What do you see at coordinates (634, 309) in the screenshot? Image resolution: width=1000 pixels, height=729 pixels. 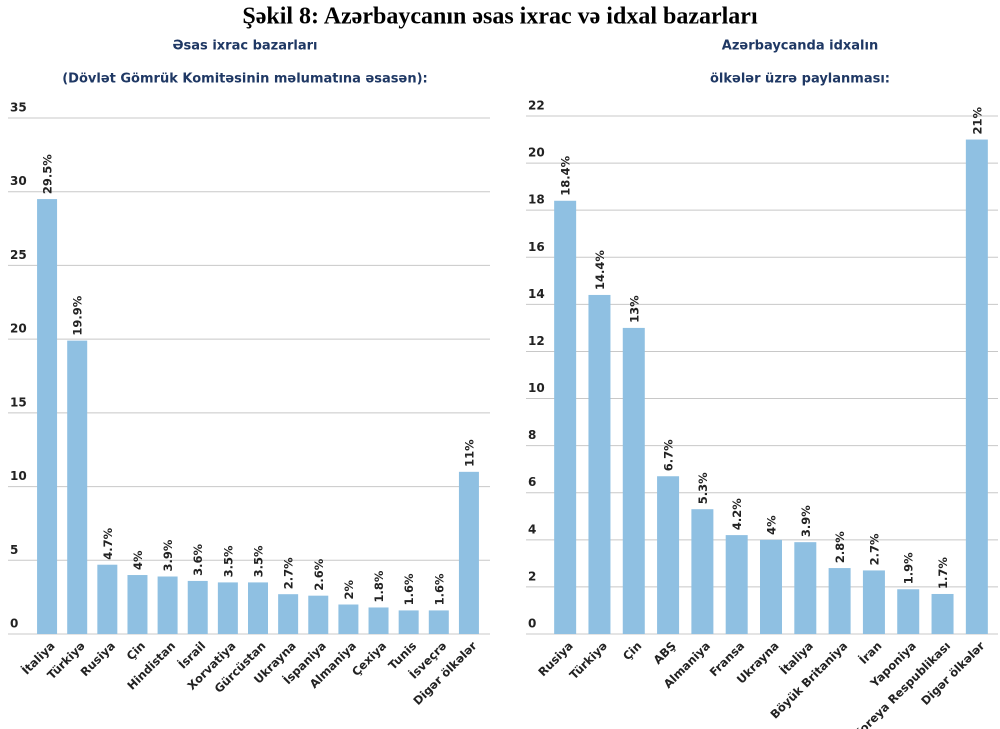 I see `value-label: 13%` at bounding box center [634, 309].